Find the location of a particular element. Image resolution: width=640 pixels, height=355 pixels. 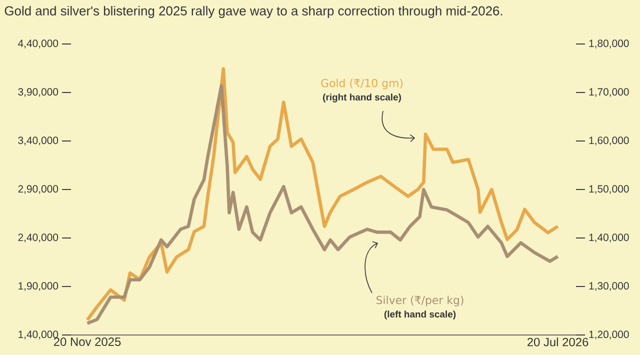

y-tick-label: 2,40,000 is located at coordinates (38, 238).